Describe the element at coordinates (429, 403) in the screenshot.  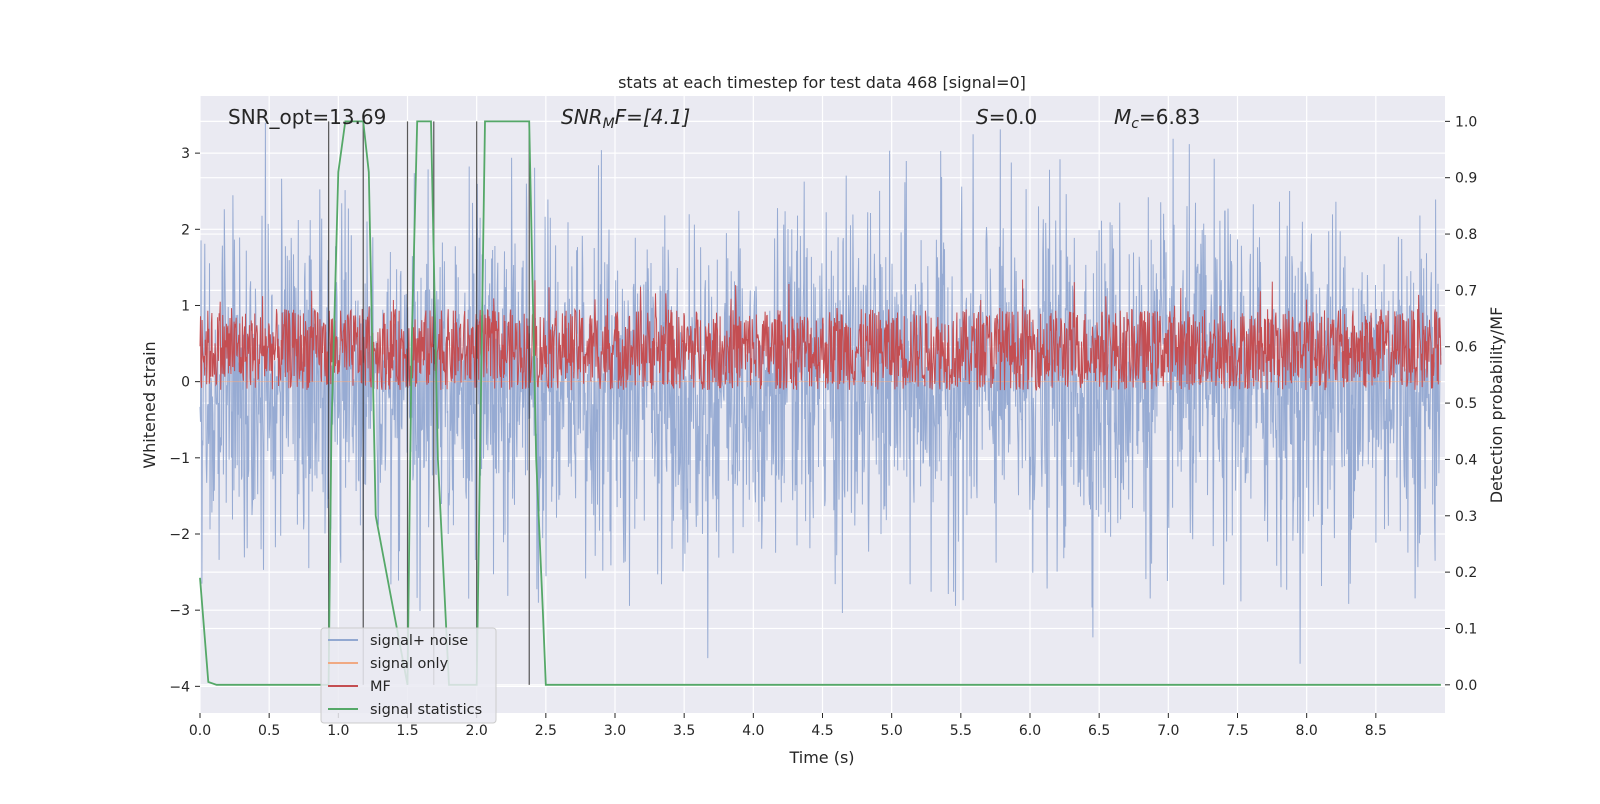
I see `vertical-markers` at that location.